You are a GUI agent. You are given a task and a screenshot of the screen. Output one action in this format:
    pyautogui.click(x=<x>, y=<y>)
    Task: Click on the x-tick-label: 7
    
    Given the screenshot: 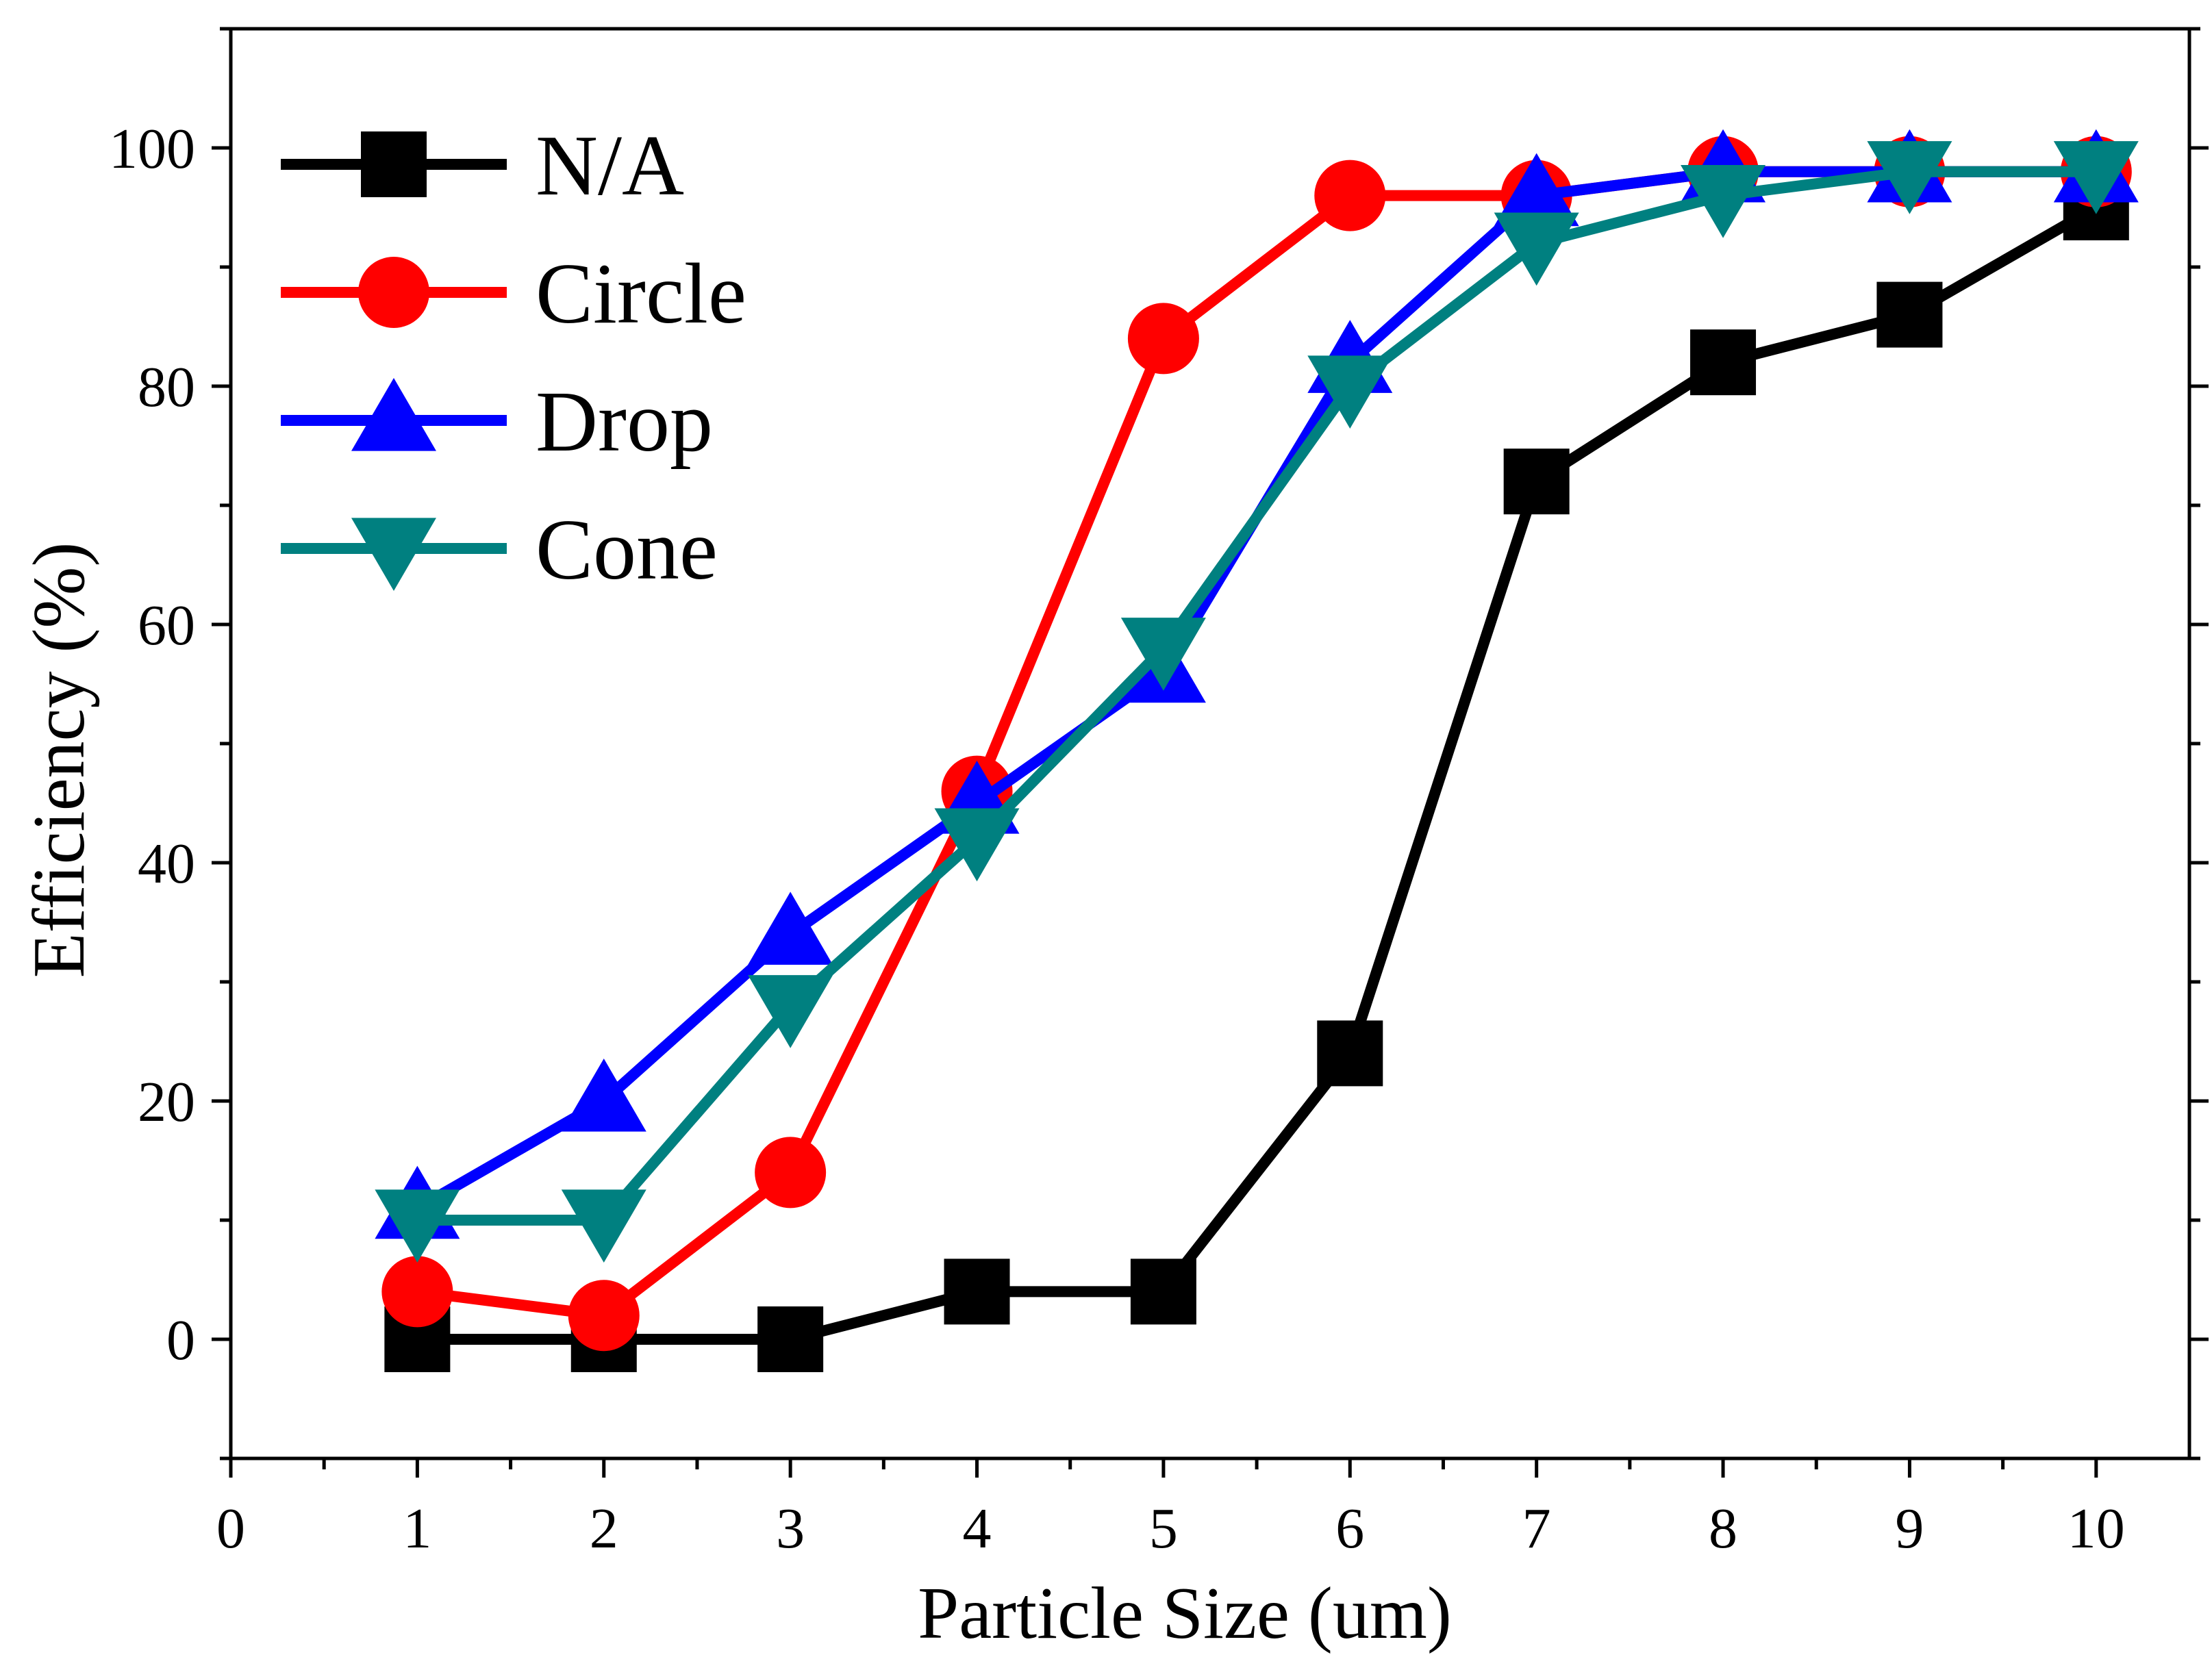 What is the action you would take?
    pyautogui.click(x=1536, y=1528)
    